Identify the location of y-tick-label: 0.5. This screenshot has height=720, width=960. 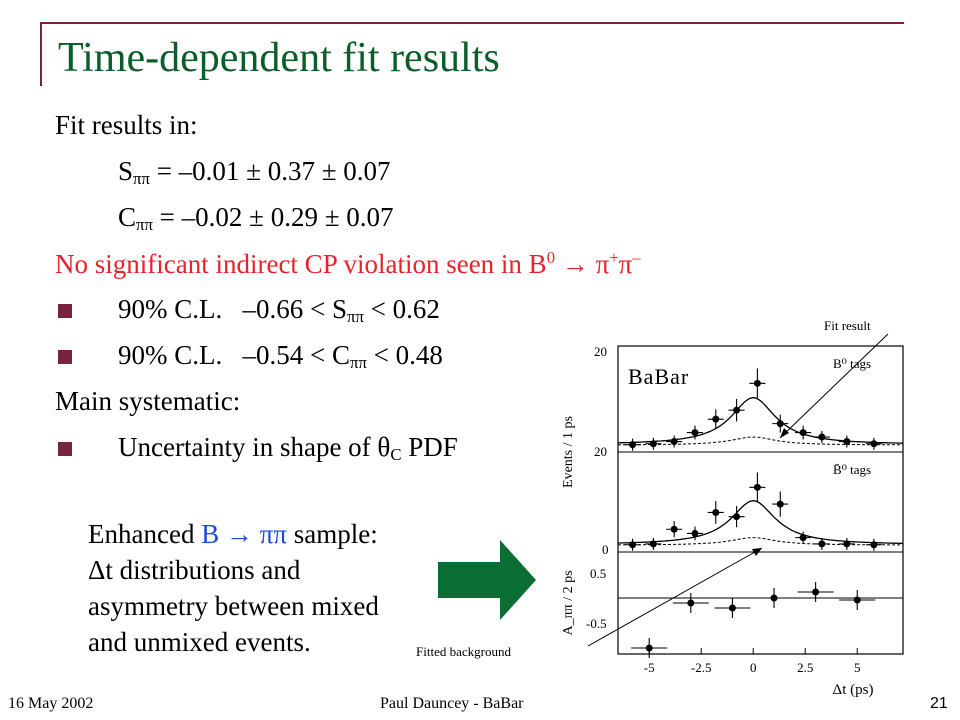
(598, 573).